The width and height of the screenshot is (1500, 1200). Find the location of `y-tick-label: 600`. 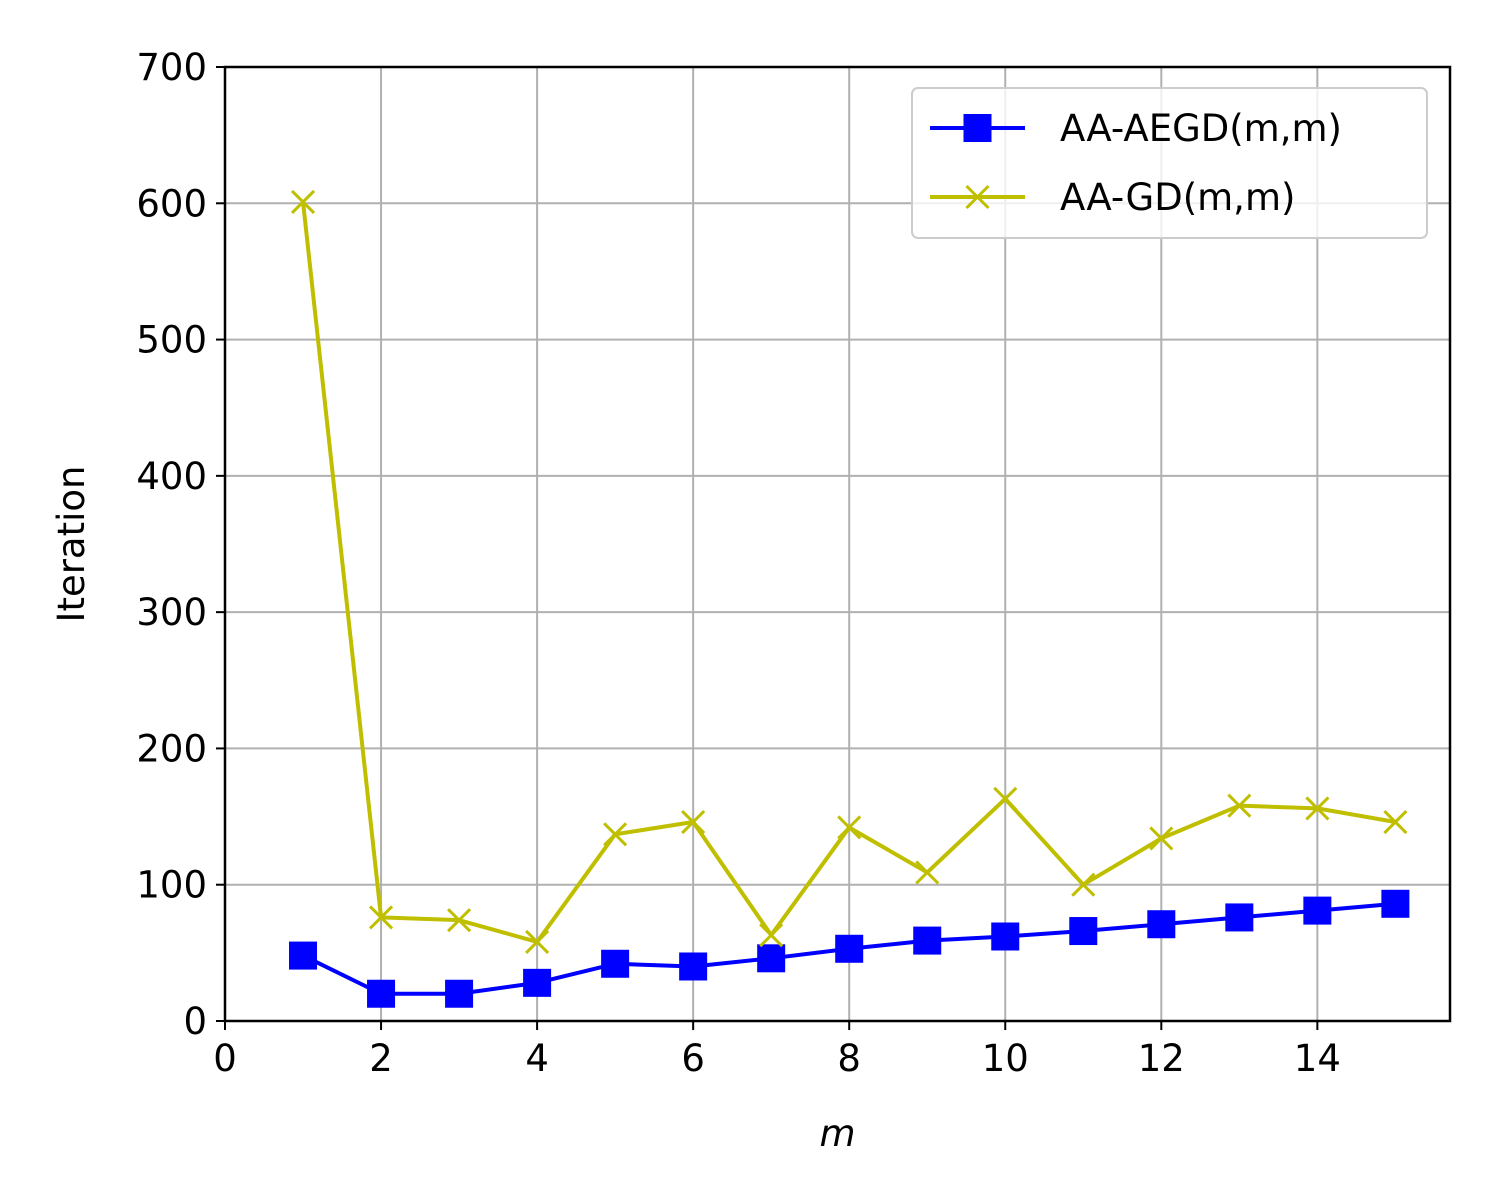

y-tick-label: 600 is located at coordinates (171, 203).